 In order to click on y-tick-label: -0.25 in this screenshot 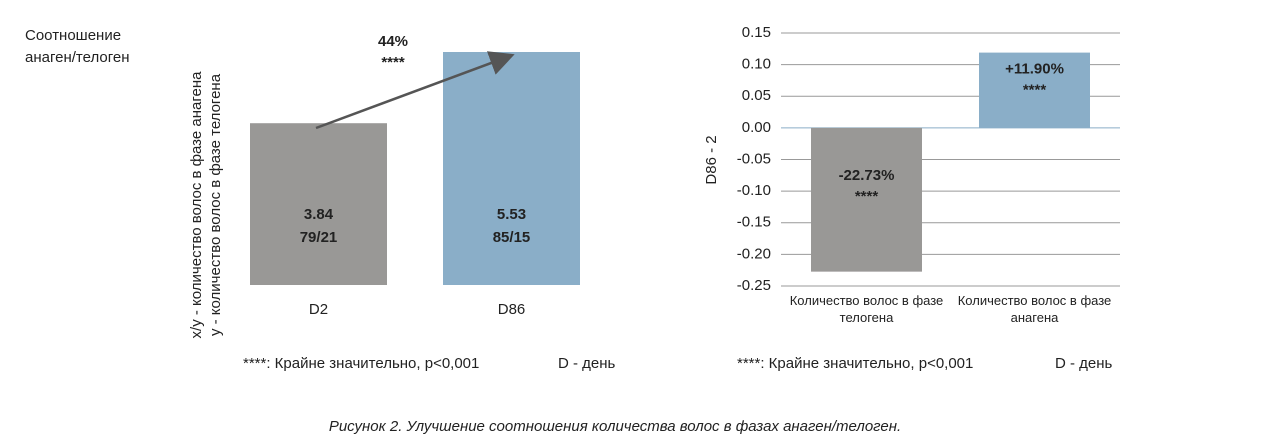, I will do `click(754, 285)`.